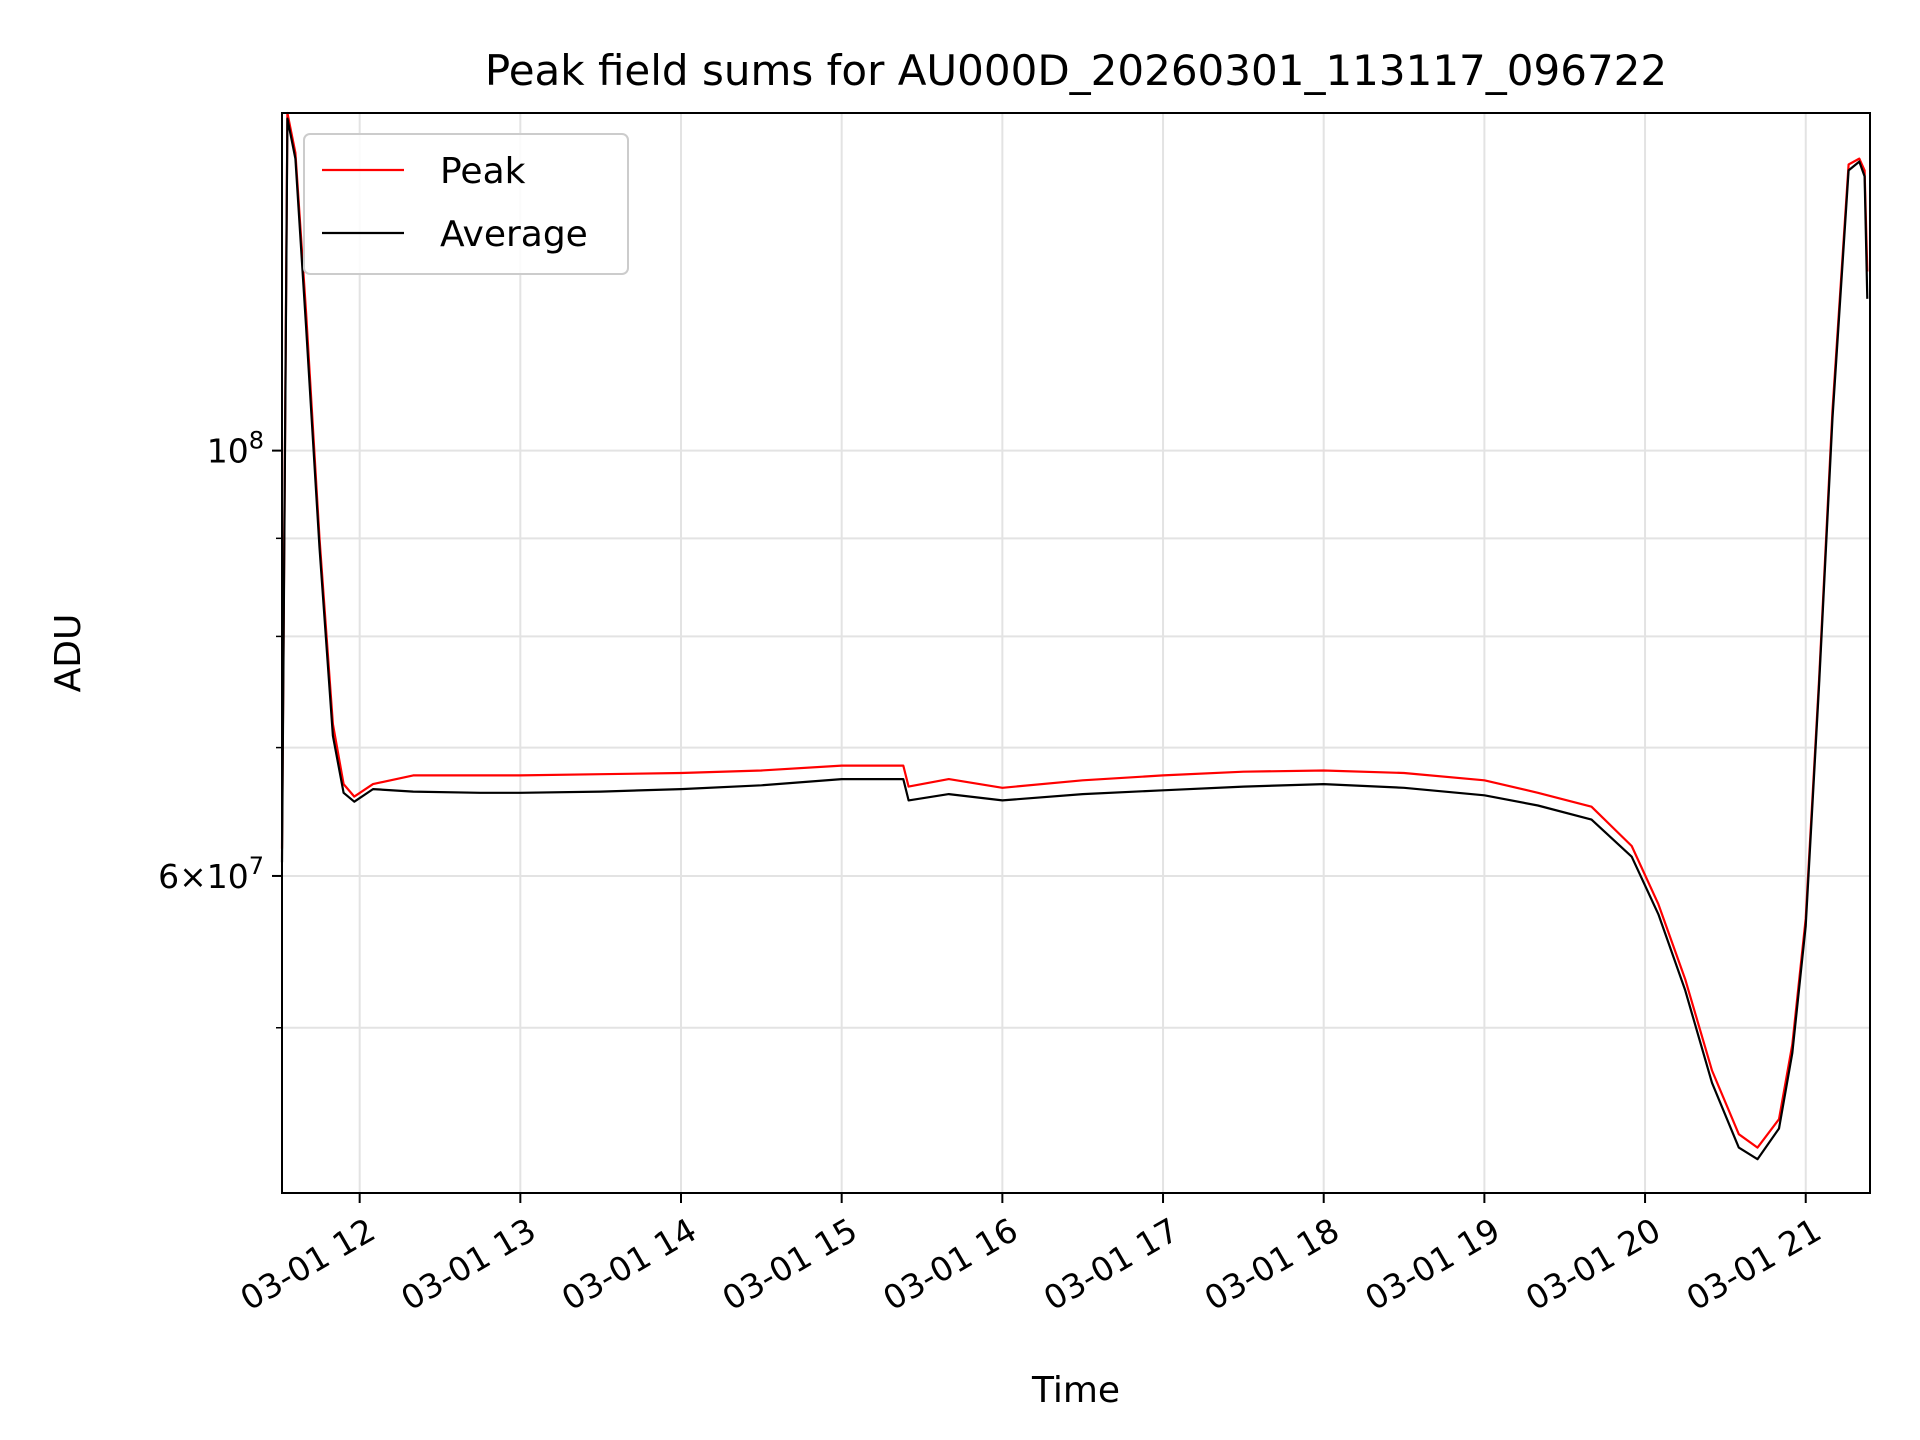 This screenshot has height=1440, width=1920. What do you see at coordinates (466, 204) in the screenshot?
I see `legend: Peak Average` at bounding box center [466, 204].